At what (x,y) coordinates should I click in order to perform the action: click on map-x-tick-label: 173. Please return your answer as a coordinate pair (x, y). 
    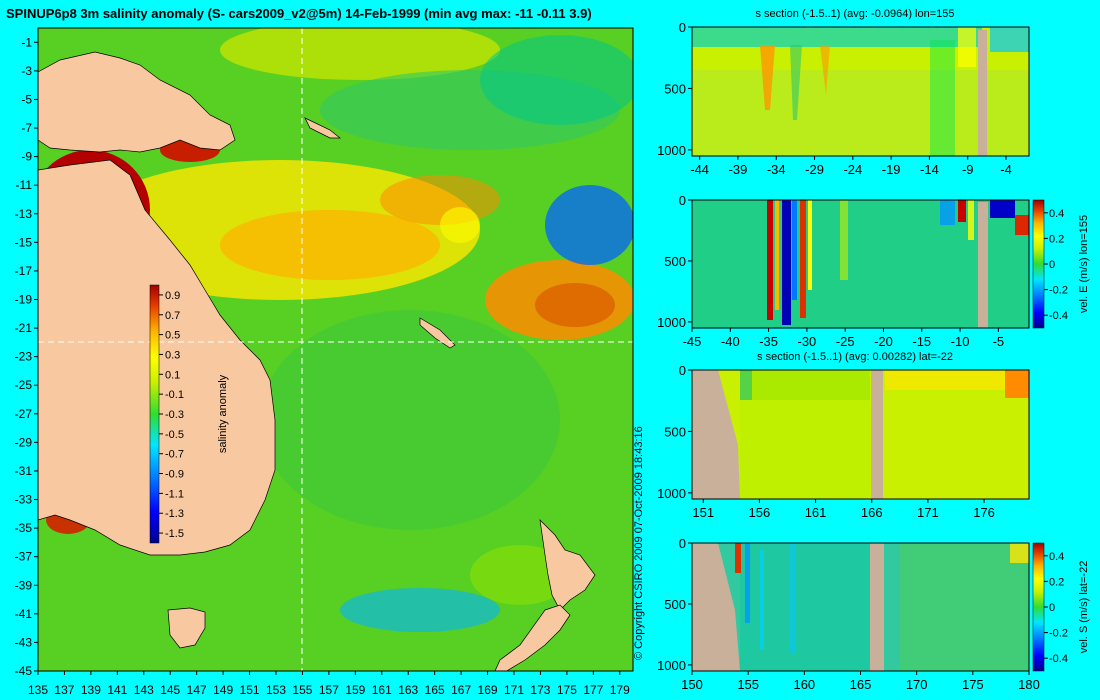
    Looking at the image, I should click on (540, 690).